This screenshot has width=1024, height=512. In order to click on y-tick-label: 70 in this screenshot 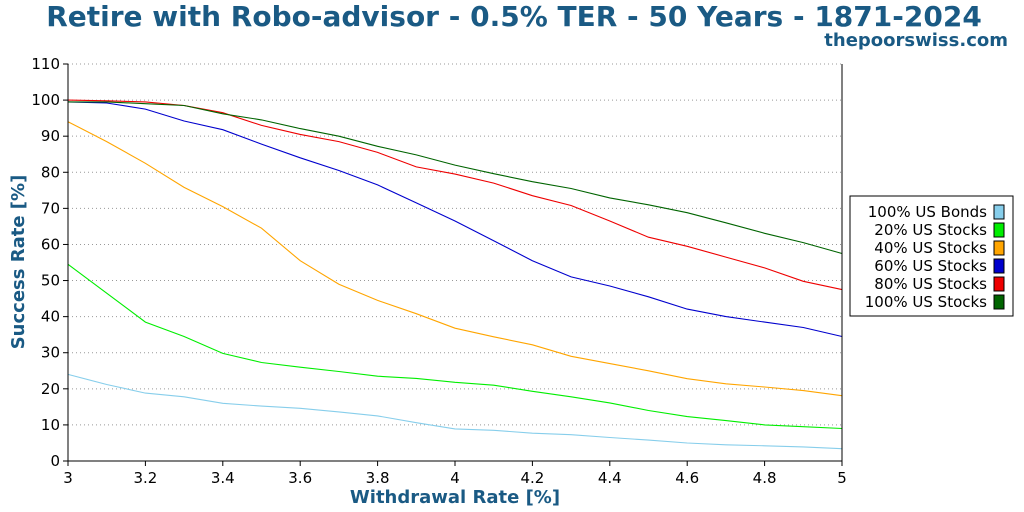, I will do `click(50, 208)`.